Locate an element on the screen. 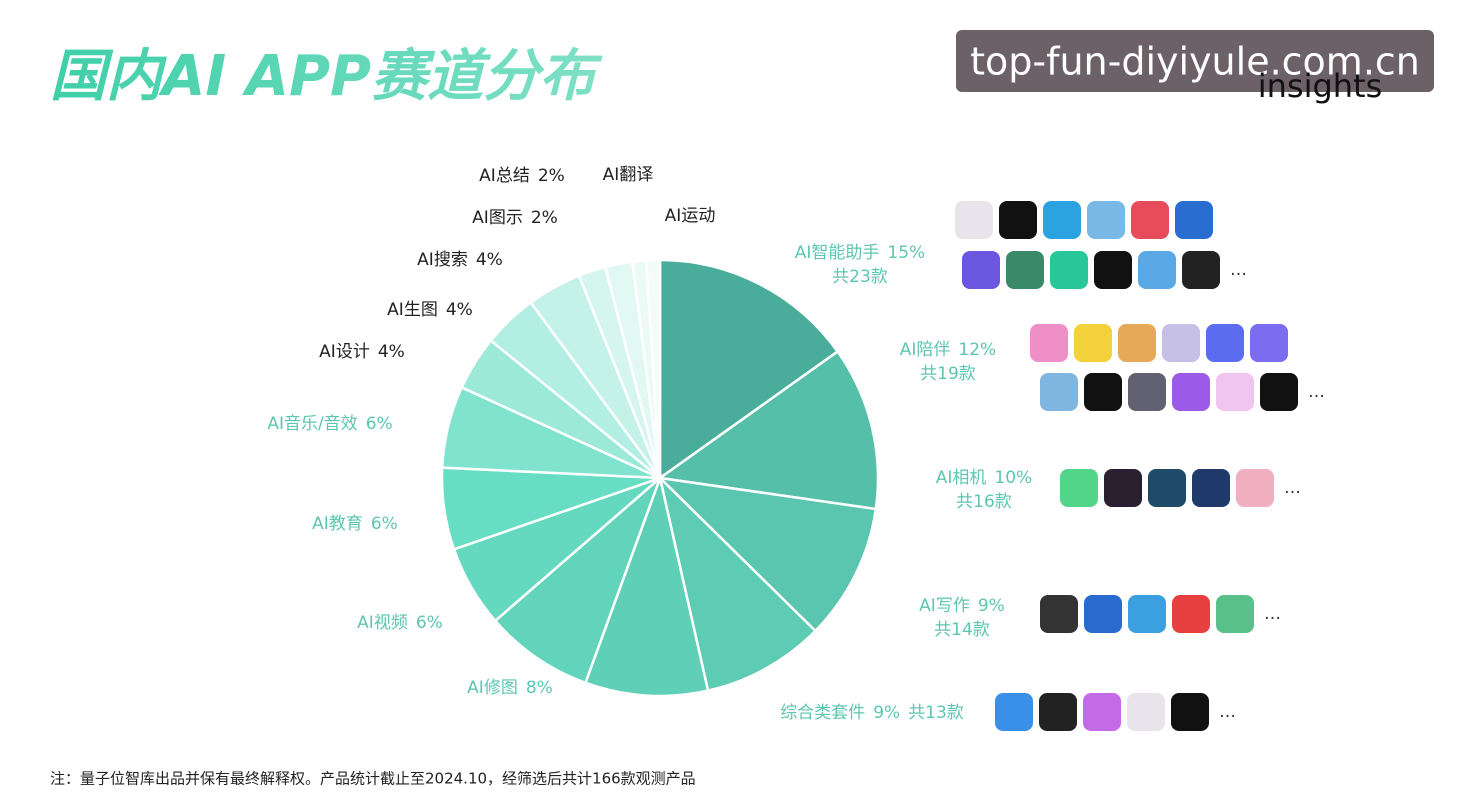 The width and height of the screenshot is (1463, 800). category-label: AI教育 is located at coordinates (337, 524).